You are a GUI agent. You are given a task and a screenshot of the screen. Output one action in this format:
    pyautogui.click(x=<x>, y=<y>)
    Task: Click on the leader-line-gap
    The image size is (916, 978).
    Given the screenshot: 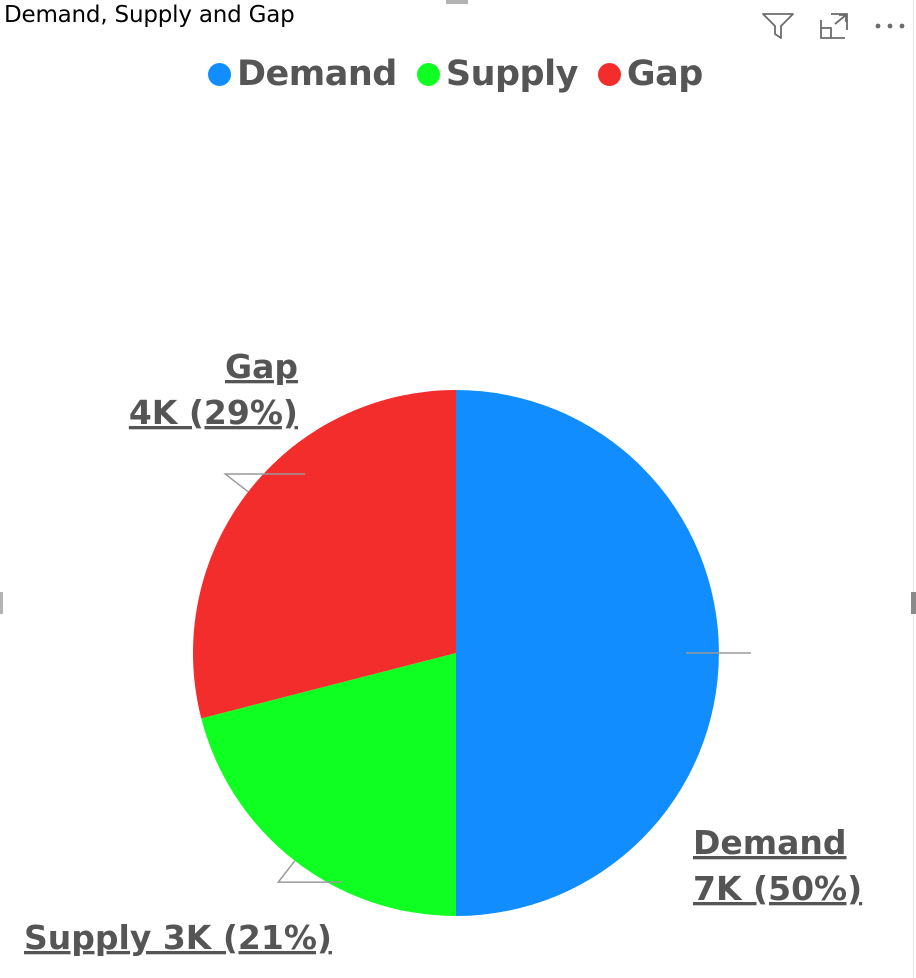 What is the action you would take?
    pyautogui.click(x=264, y=483)
    